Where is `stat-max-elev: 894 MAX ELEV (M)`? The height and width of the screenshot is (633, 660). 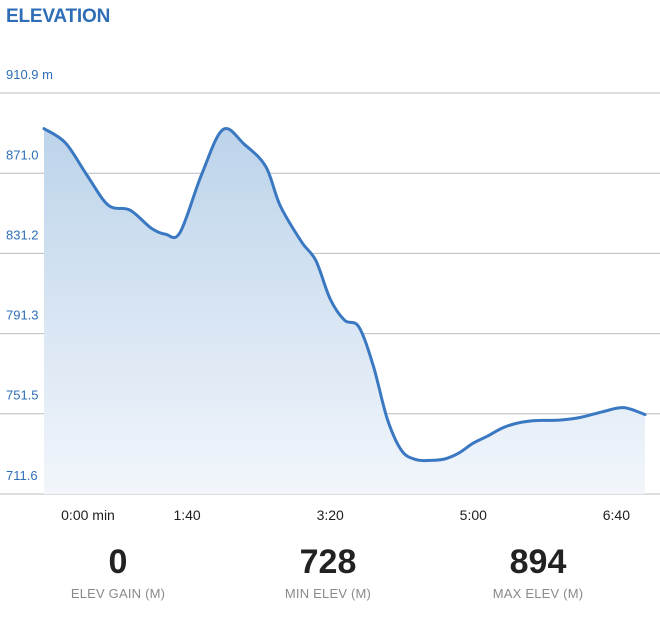
stat-max-elev: 894 MAX ELEV (M) is located at coordinates (538, 570).